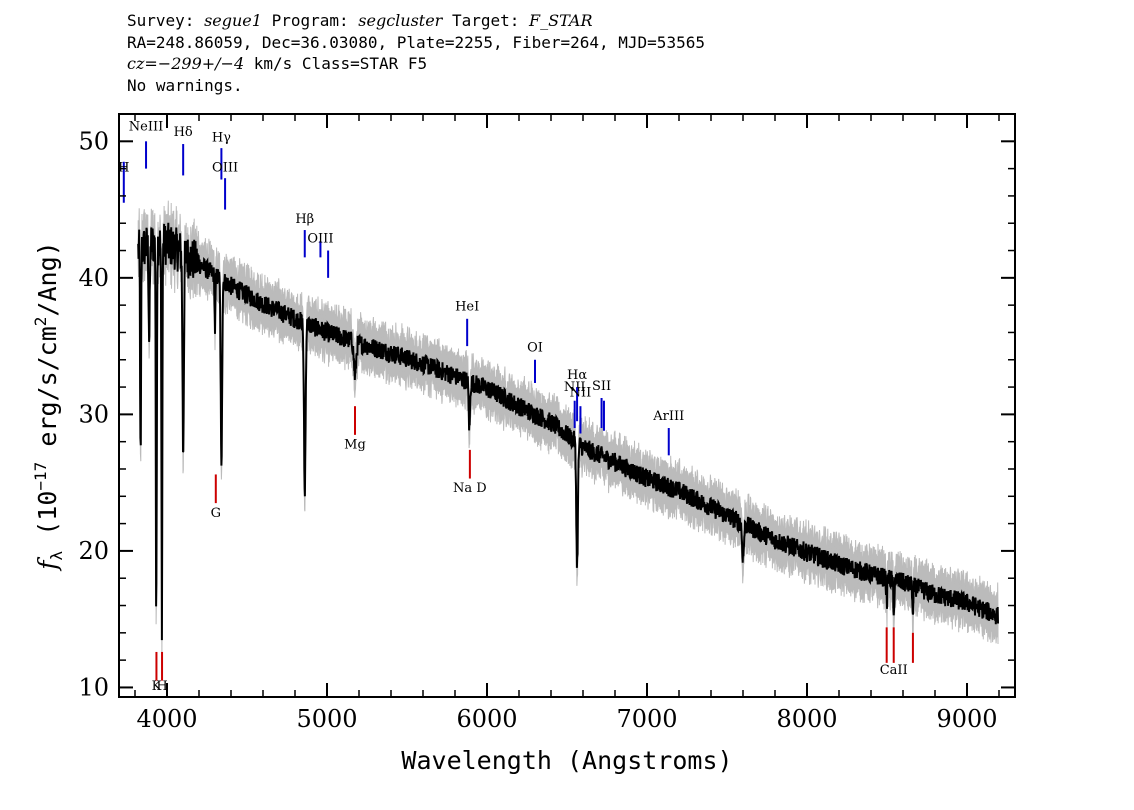  What do you see at coordinates (221, 137) in the screenshot?
I see `emission-line-label: Hγ` at bounding box center [221, 137].